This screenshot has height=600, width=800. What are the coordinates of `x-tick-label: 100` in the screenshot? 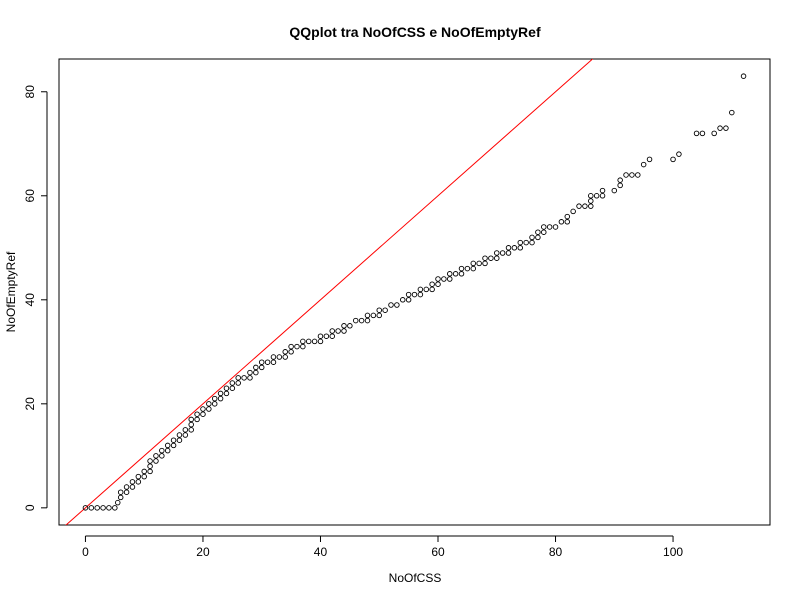 It's located at (673, 552).